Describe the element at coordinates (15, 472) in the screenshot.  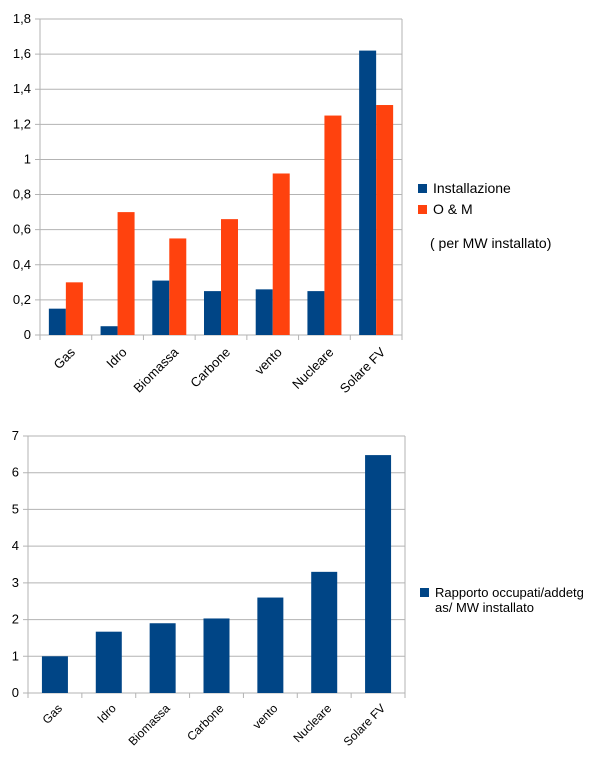
I see `y-tick-label: 6` at that location.